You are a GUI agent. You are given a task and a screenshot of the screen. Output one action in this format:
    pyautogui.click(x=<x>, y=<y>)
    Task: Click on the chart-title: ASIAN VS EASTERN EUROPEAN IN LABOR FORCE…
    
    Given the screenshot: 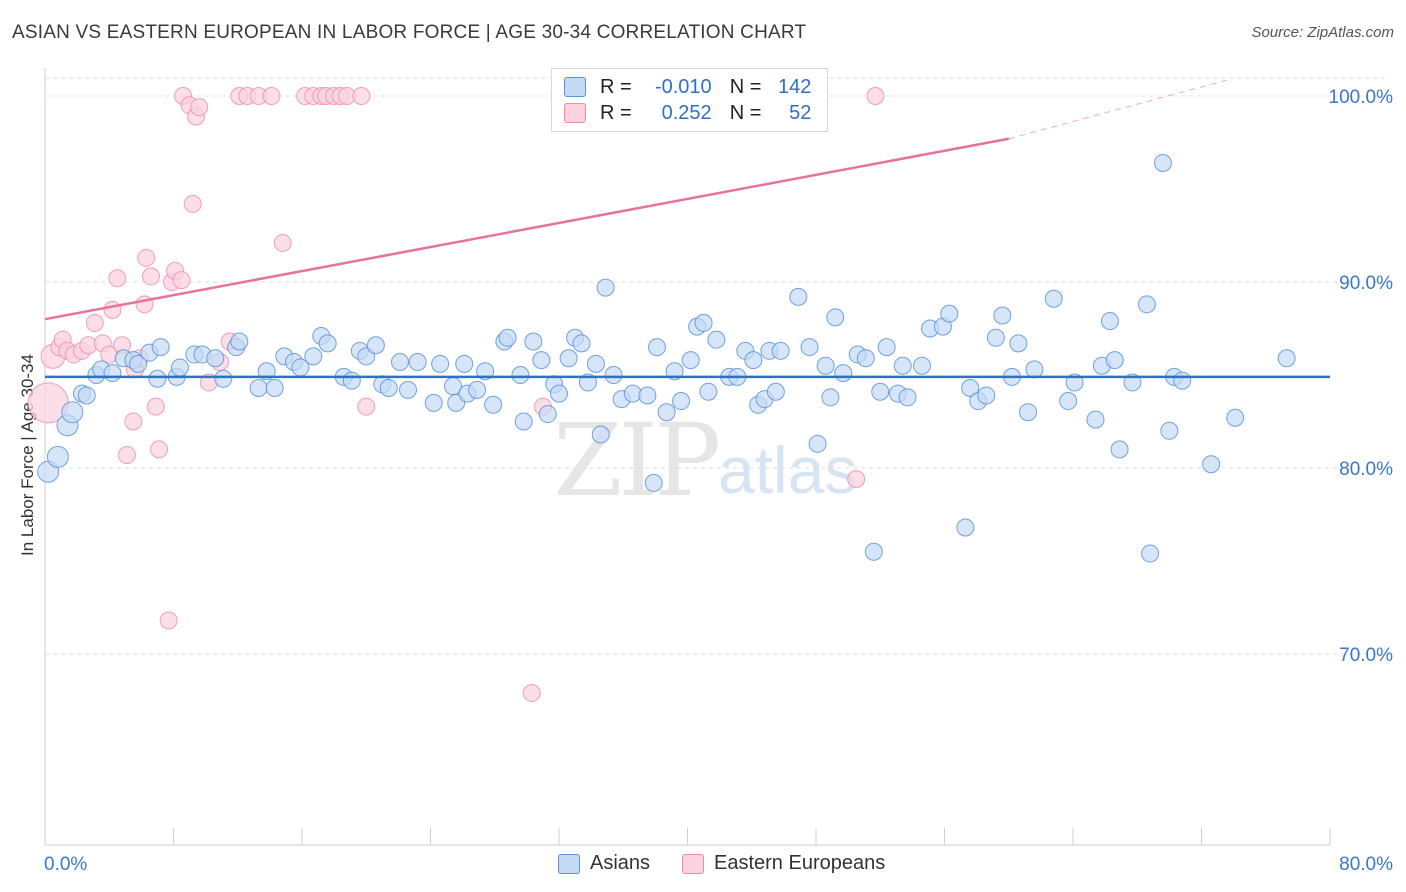 What is the action you would take?
    pyautogui.click(x=409, y=32)
    